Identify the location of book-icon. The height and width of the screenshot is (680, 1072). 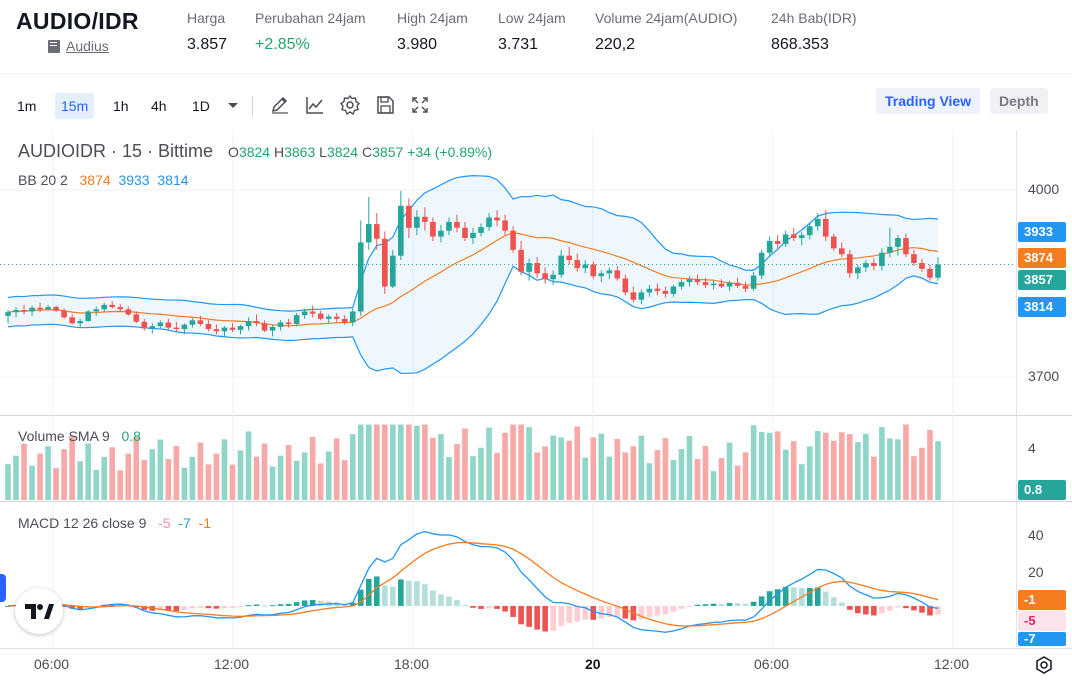
(54, 46).